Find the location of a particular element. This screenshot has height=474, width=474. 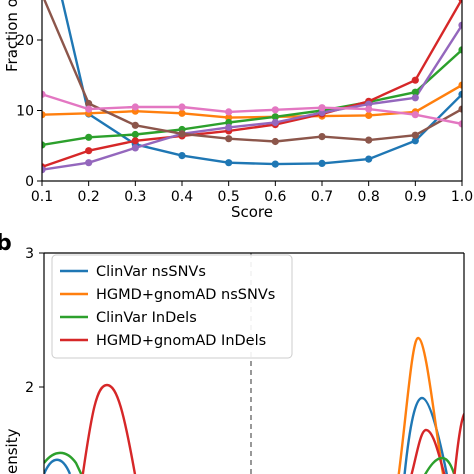

panel-b-curve-hgmd-indel-left is located at coordinates (109, 428).